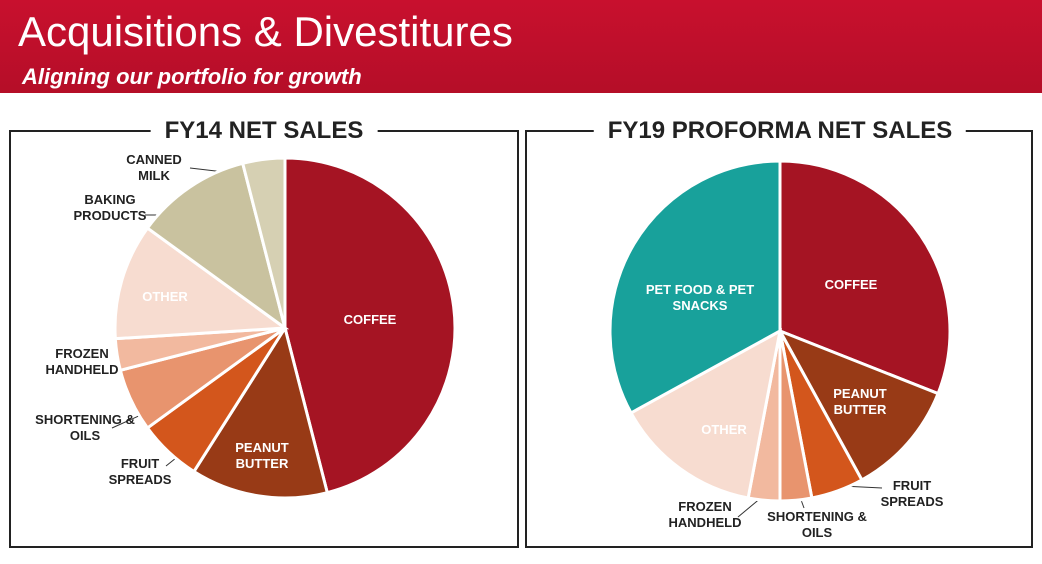 This screenshot has height=564, width=1042. What do you see at coordinates (780, 131) in the screenshot?
I see `chart-title: FY19 PROFORMA NET SALES` at bounding box center [780, 131].